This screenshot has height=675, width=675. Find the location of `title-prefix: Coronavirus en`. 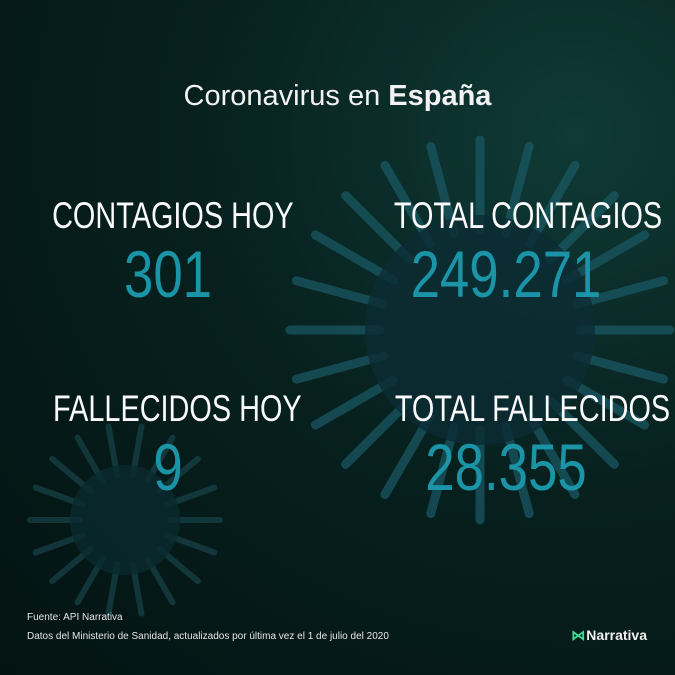

title-prefix: Coronavirus en is located at coordinates (282, 96).